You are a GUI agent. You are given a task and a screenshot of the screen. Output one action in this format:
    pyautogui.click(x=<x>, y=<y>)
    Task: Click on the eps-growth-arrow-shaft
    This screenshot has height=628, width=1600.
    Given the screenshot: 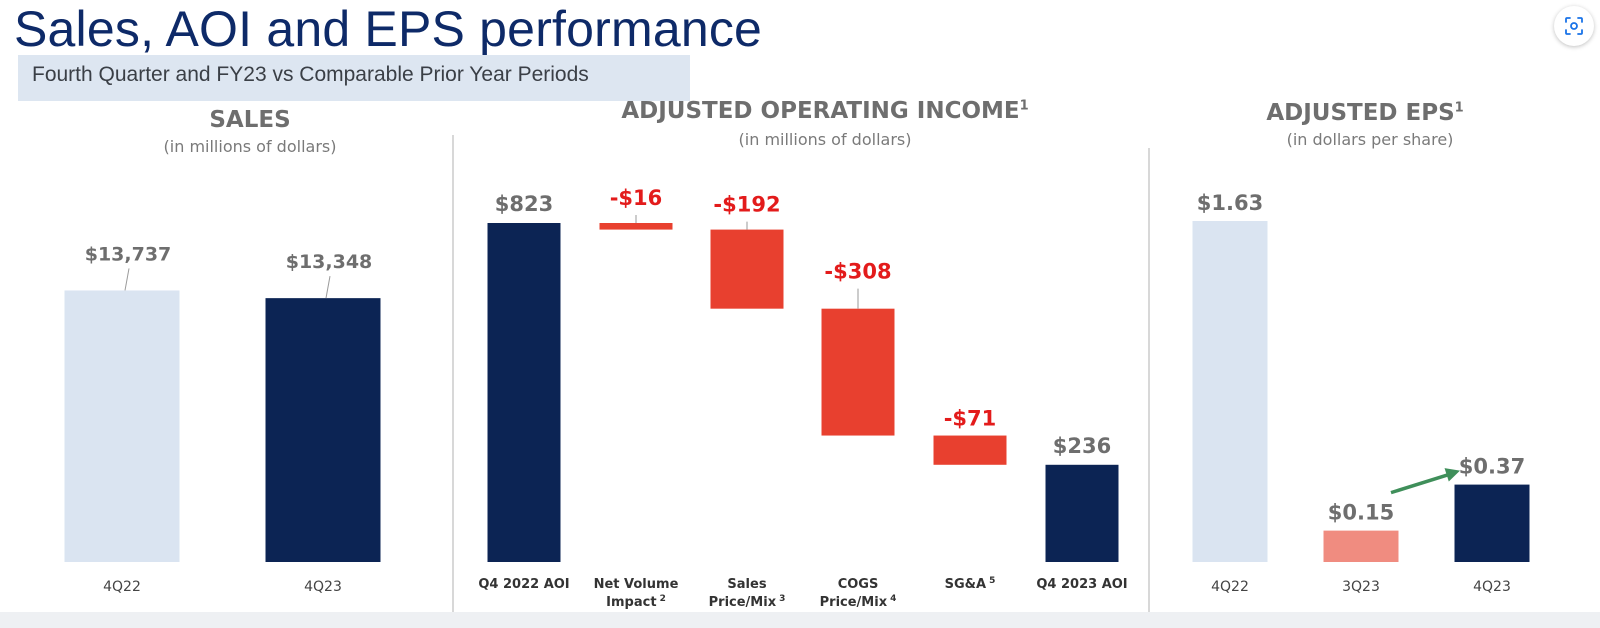 What is the action you would take?
    pyautogui.click(x=1421, y=483)
    